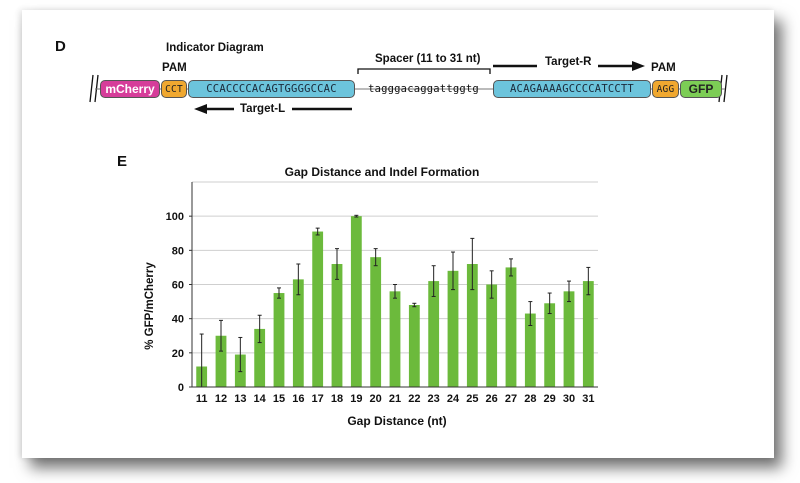 The height and width of the screenshot is (483, 800). Describe the element at coordinates (174, 89) in the screenshot. I see `pam-cct-block: CCT` at that location.